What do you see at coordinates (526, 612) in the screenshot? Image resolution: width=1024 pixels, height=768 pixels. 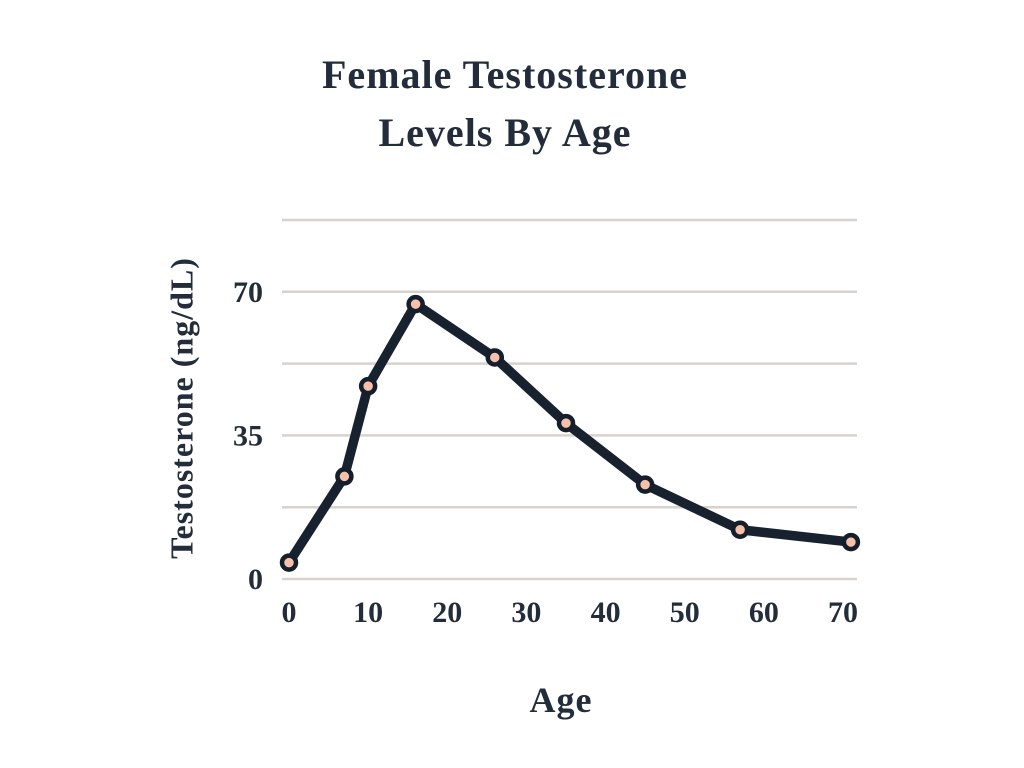 I see `x-tick-label: 30` at bounding box center [526, 612].